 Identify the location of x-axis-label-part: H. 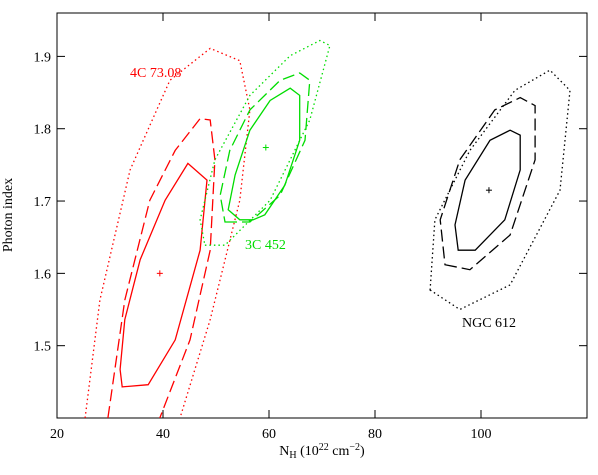
(292, 455).